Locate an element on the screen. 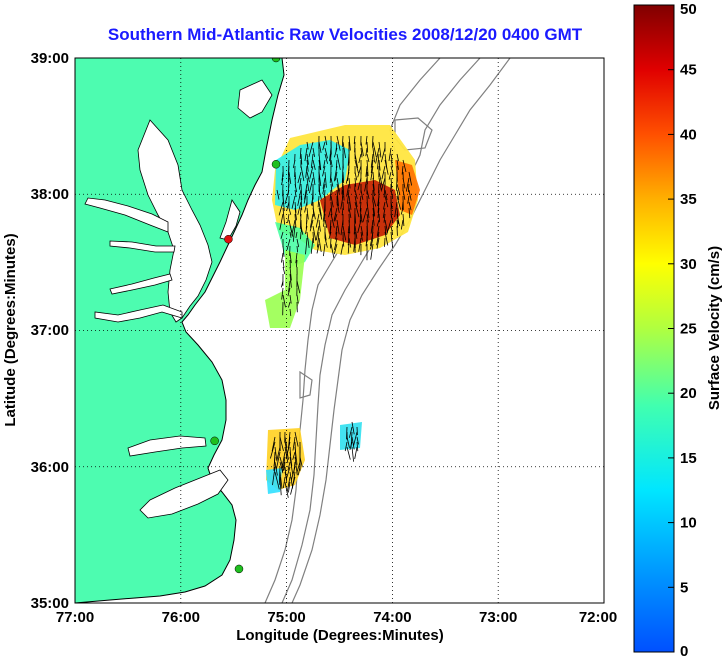  colorbar-label: Surface Velocity (cm/s) is located at coordinates (714, 328).